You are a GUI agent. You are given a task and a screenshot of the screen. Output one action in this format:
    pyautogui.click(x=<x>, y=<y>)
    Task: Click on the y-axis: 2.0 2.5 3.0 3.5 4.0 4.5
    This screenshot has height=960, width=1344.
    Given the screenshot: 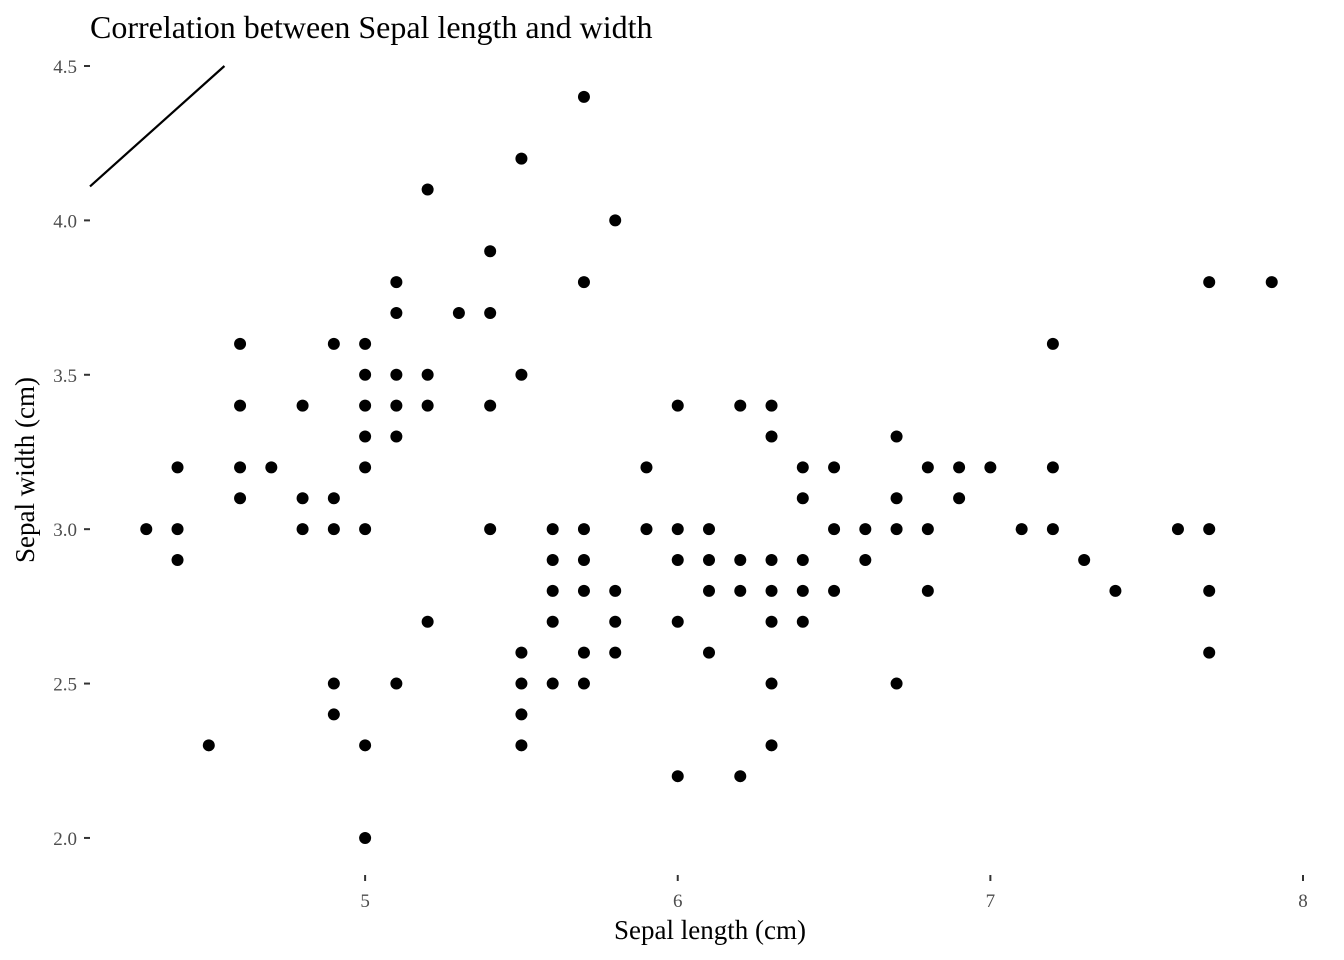 What is the action you would take?
    pyautogui.click(x=71, y=453)
    